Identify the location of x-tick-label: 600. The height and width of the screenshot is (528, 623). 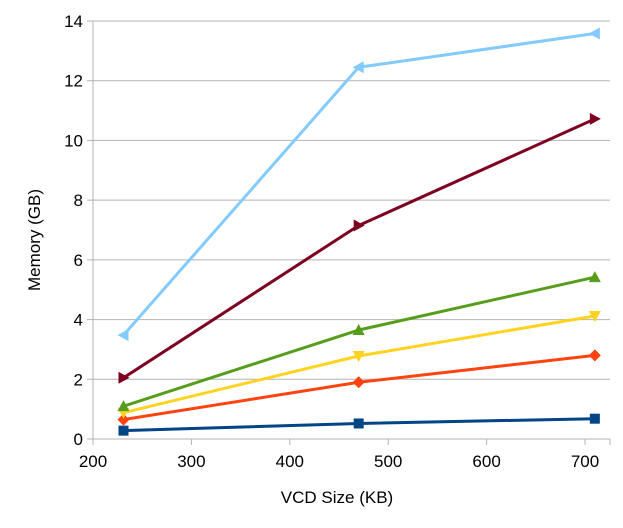
(486, 461).